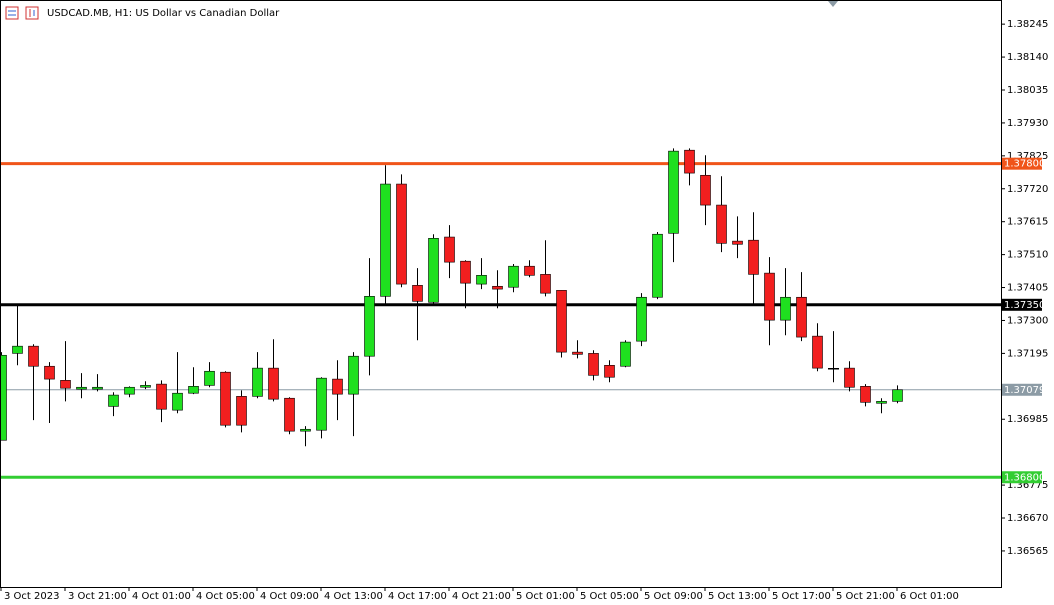  I want to click on y-tick-label: 1.38140, so click(1027, 57).